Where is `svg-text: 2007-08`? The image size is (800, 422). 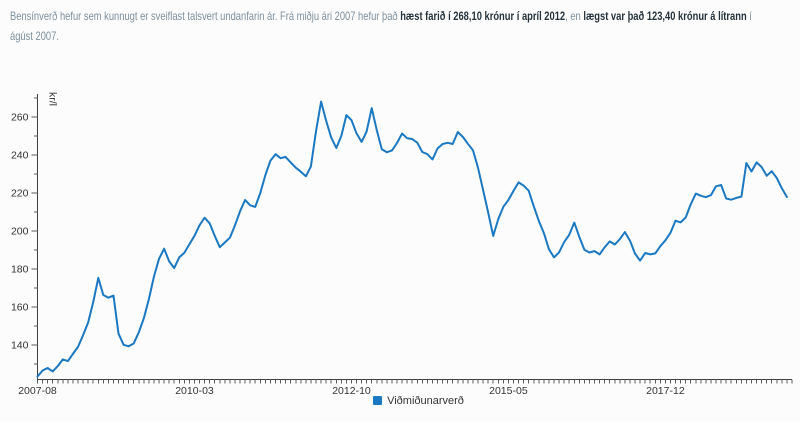
svg-text: 2007-08 is located at coordinates (37, 391).